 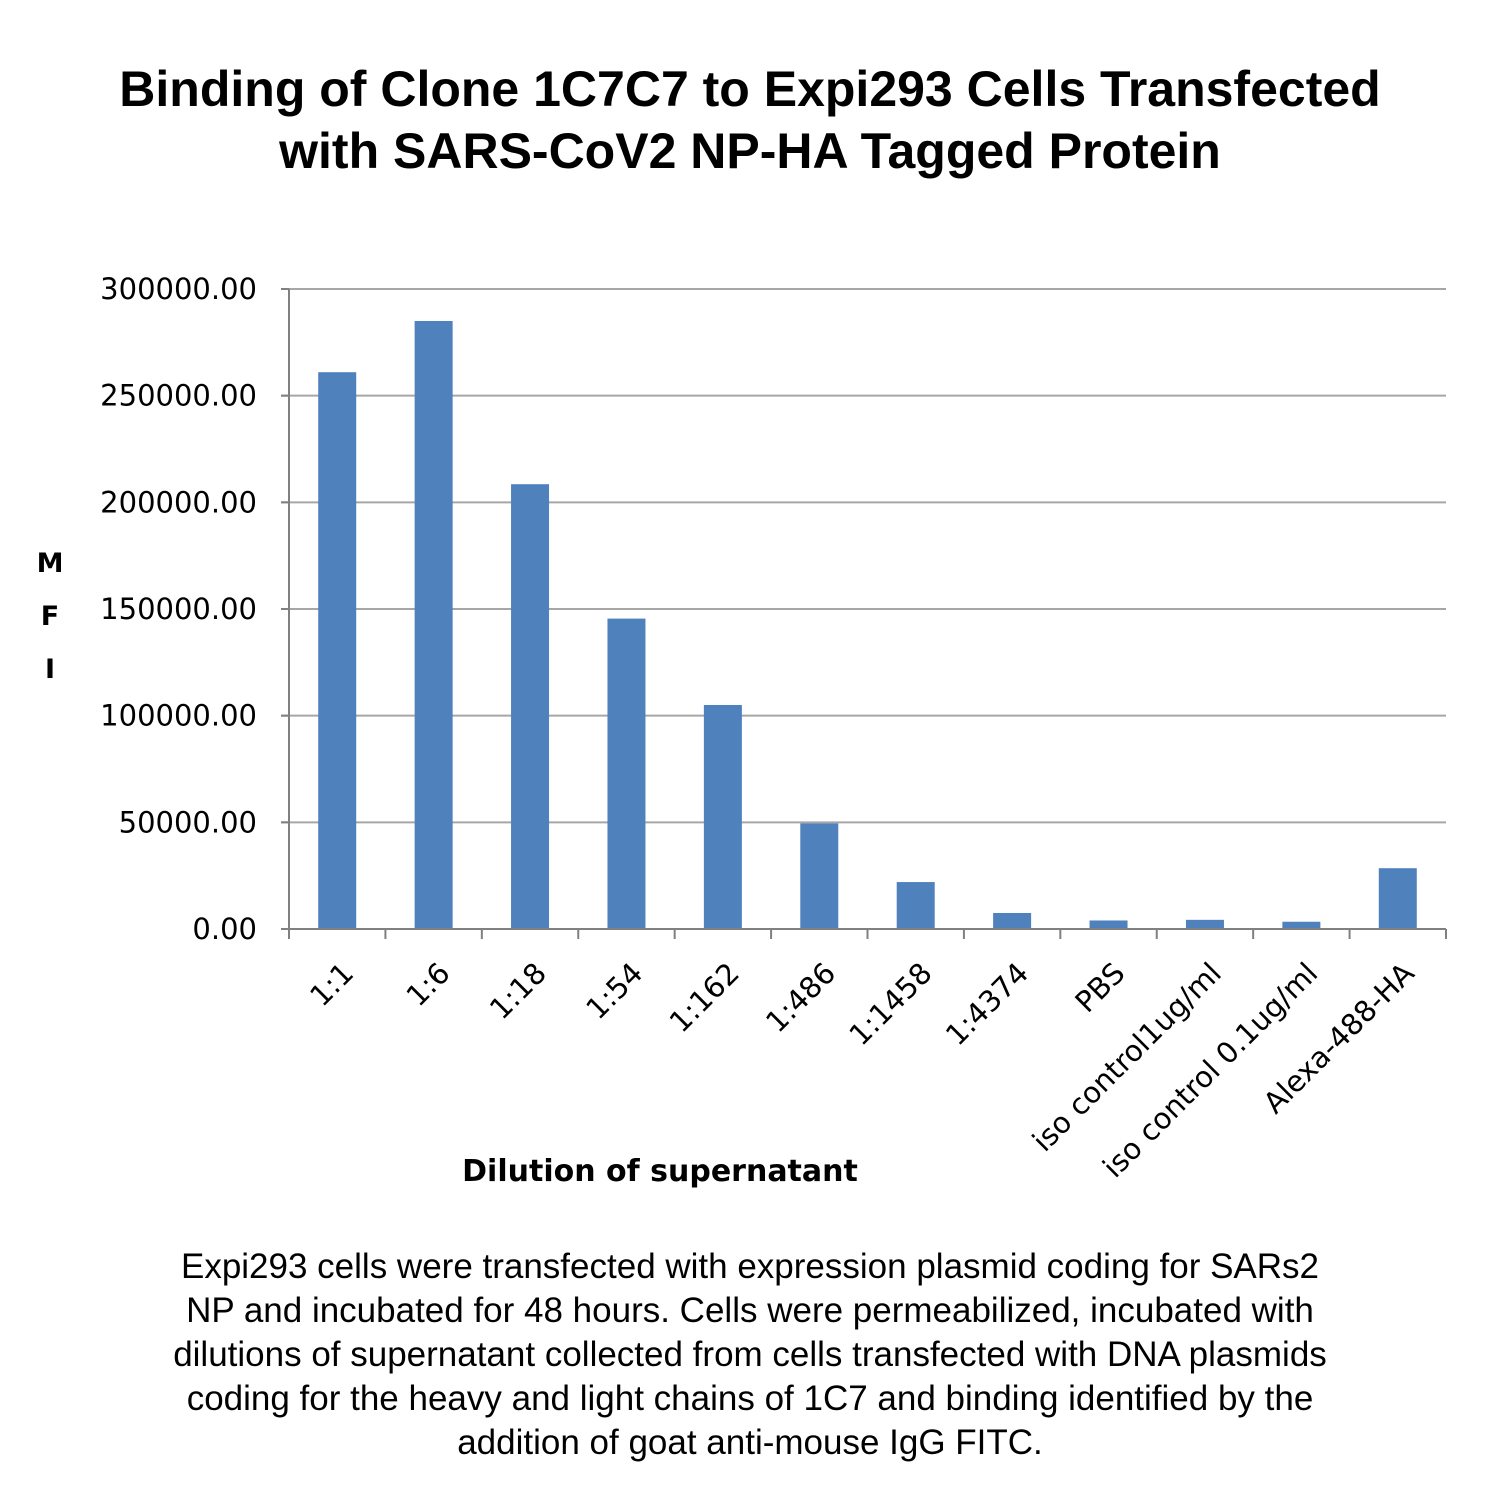 What do you see at coordinates (178, 502) in the screenshot?
I see `y-tick-label: 200000.00` at bounding box center [178, 502].